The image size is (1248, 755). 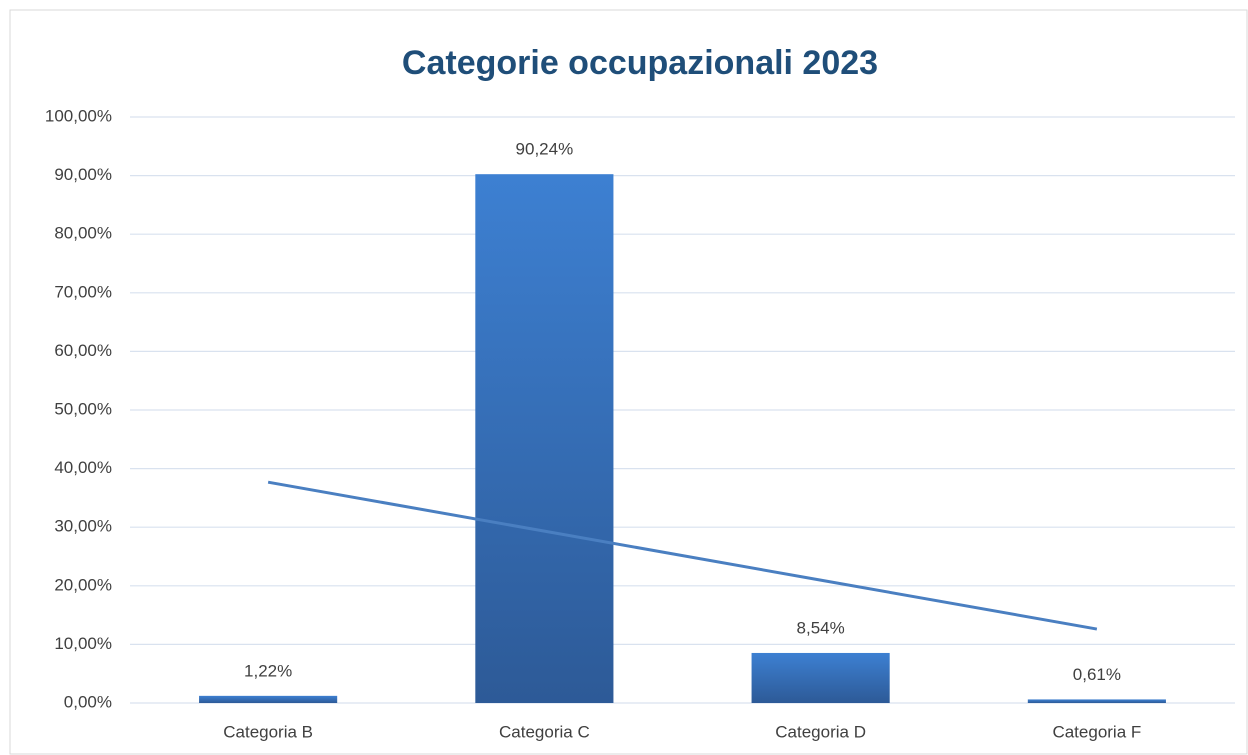 I want to click on y-tick-label: 10,00%, so click(x=83, y=643).